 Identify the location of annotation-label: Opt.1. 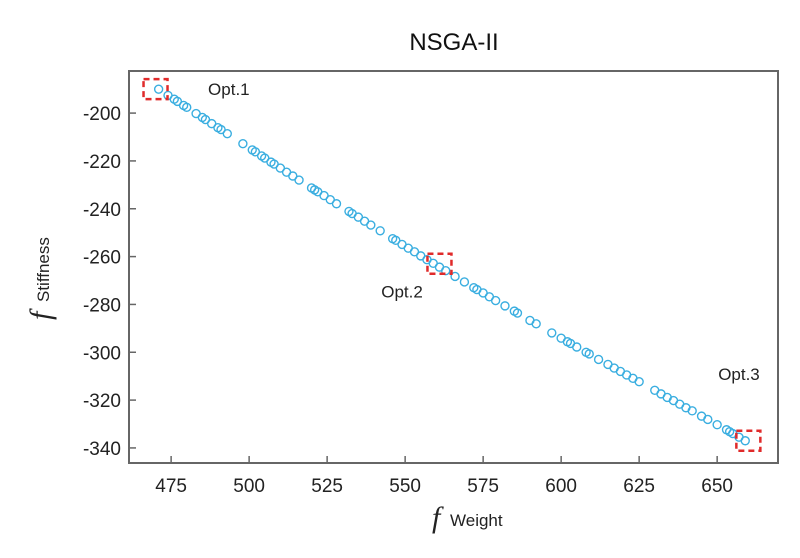
(229, 89).